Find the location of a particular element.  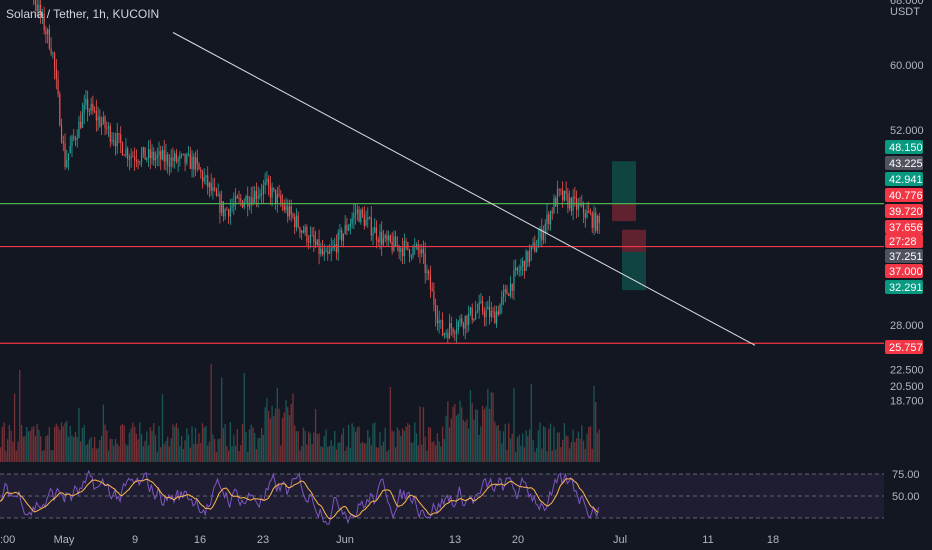

time-tick-label: 11 is located at coordinates (707, 540).